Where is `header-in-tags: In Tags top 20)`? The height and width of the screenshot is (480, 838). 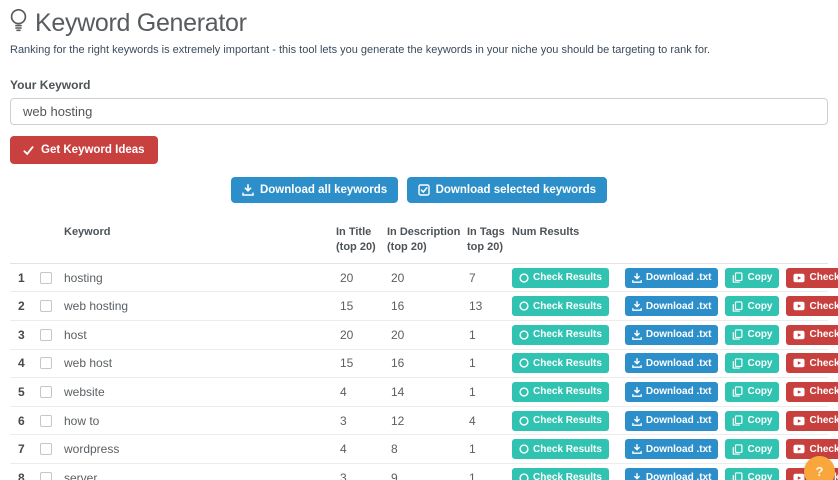
header-in-tags: In Tags top 20) is located at coordinates (486, 240).